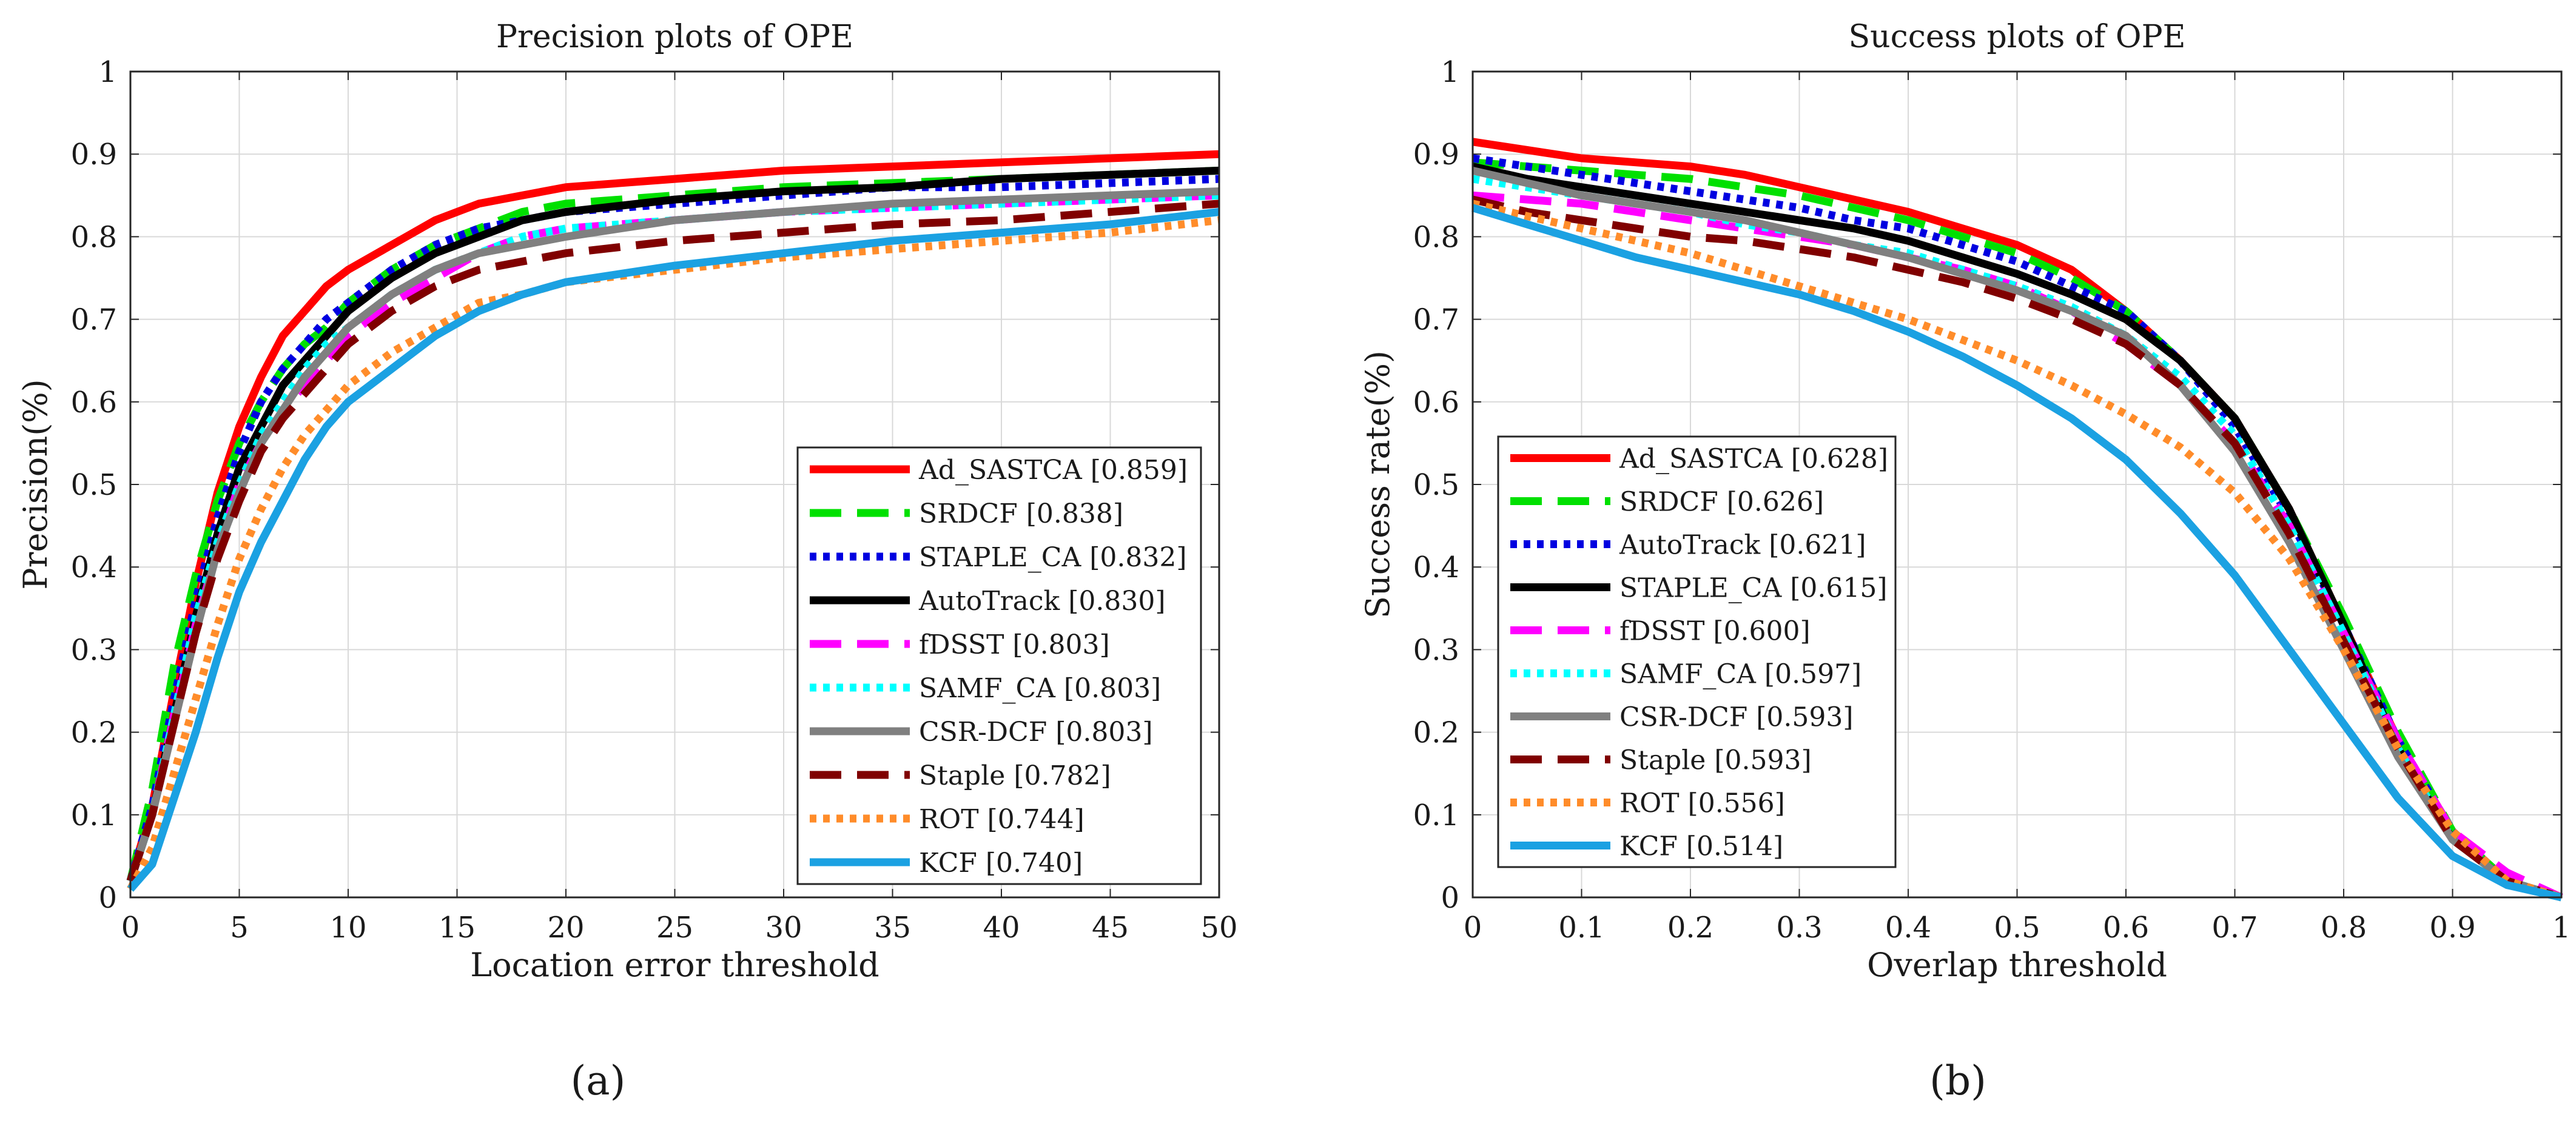 The height and width of the screenshot is (1129, 2576). What do you see at coordinates (565, 928) in the screenshot?
I see `x-tick-label: 20` at bounding box center [565, 928].